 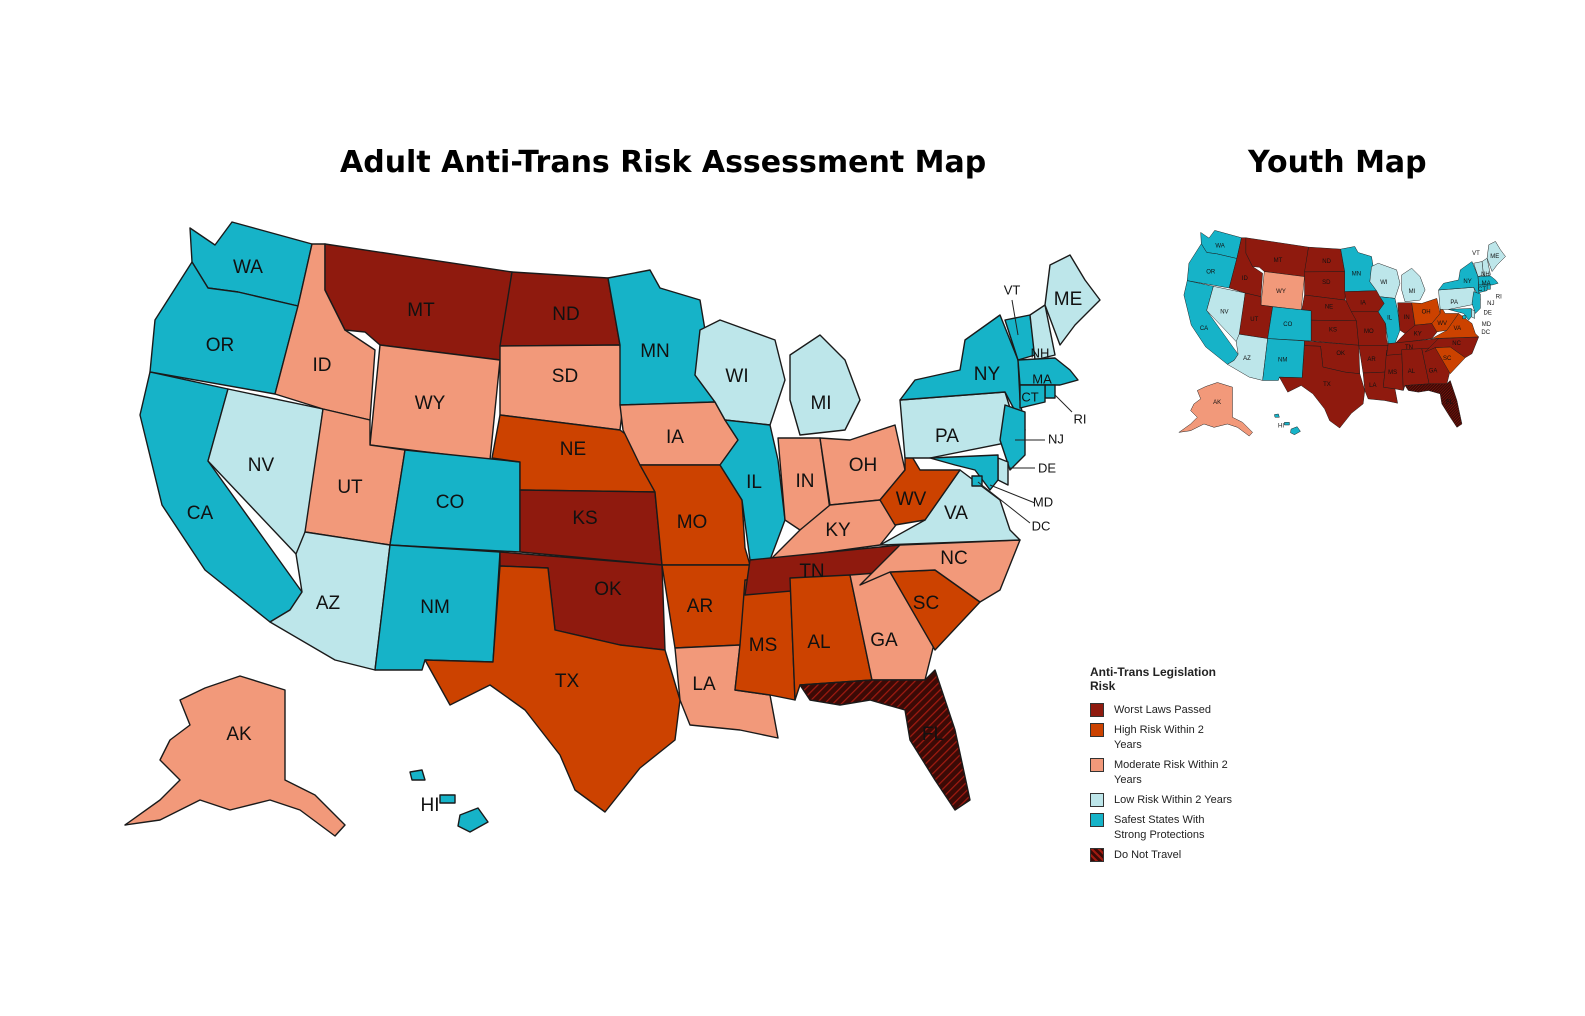 What do you see at coordinates (1456, 344) in the screenshot?
I see `youth-label-nc: NC` at bounding box center [1456, 344].